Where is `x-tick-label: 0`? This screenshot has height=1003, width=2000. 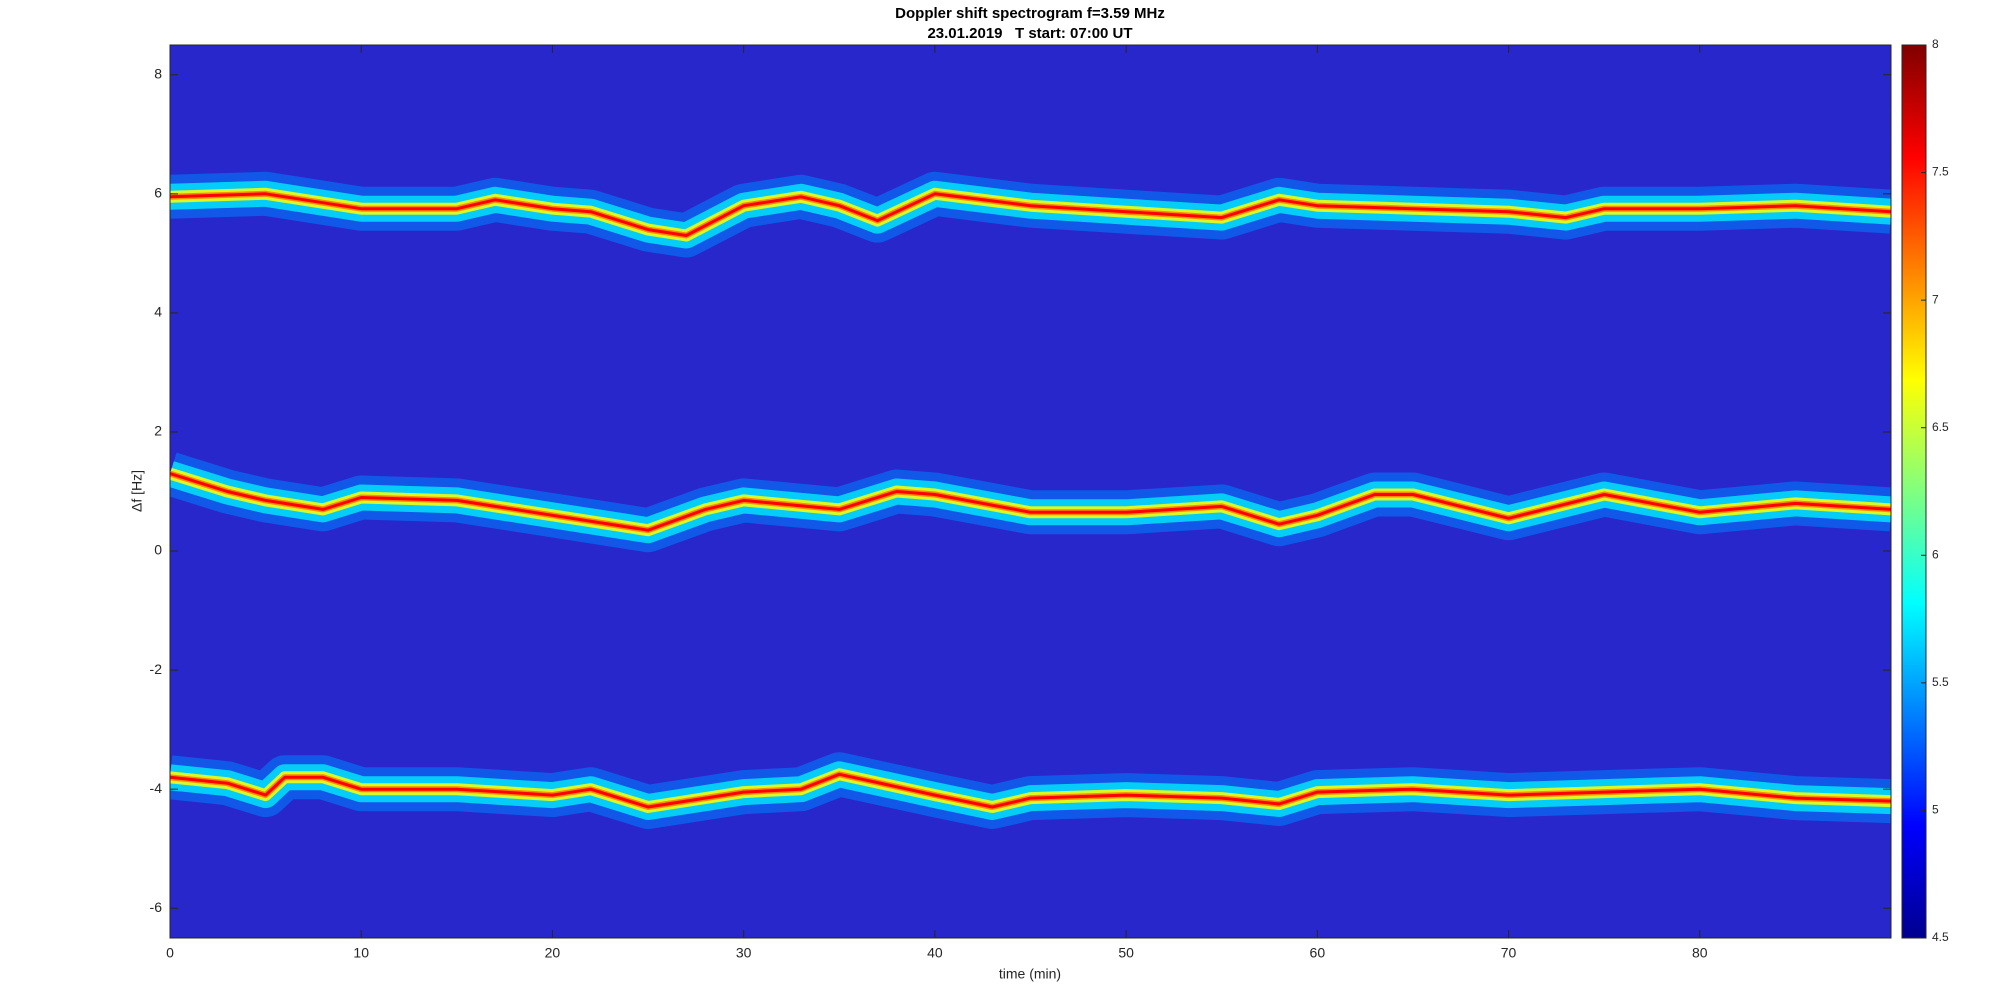
x-tick-label: 0 is located at coordinates (170, 953).